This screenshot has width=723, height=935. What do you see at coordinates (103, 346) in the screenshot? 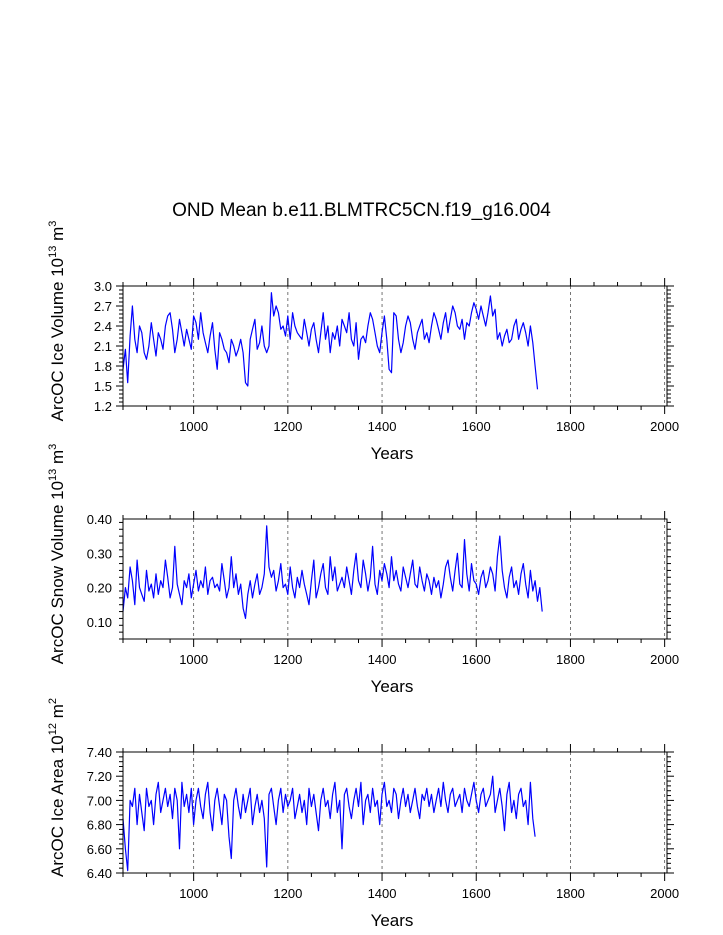
I see `y-tick-label: 2.1` at bounding box center [103, 346].